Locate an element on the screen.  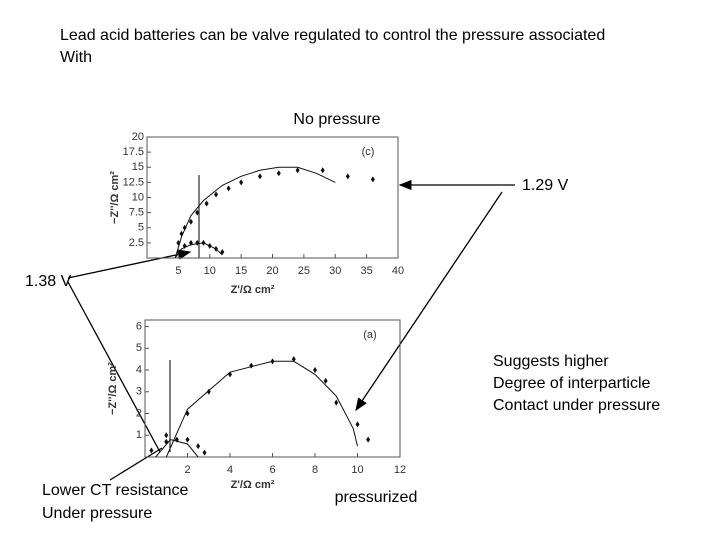
y-tick-label: 2 is located at coordinates (139, 413).